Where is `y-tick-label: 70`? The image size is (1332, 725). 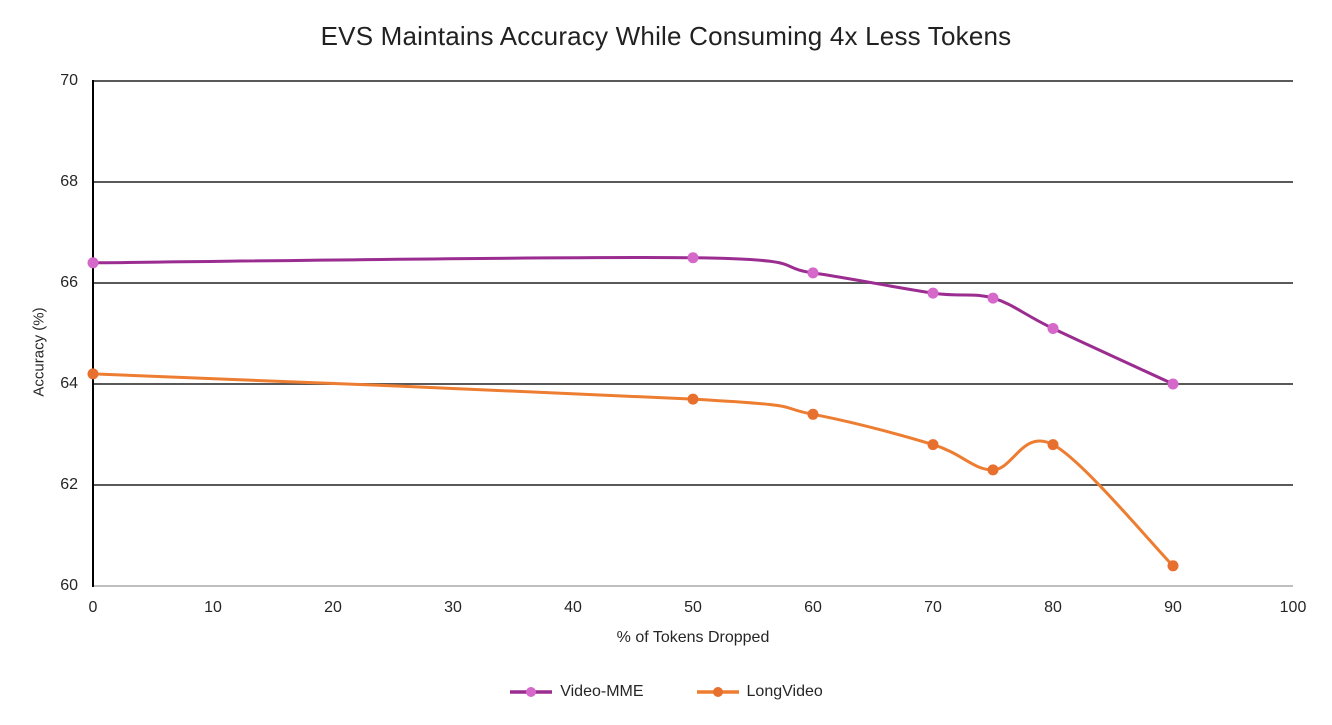 y-tick-label: 70 is located at coordinates (69, 80).